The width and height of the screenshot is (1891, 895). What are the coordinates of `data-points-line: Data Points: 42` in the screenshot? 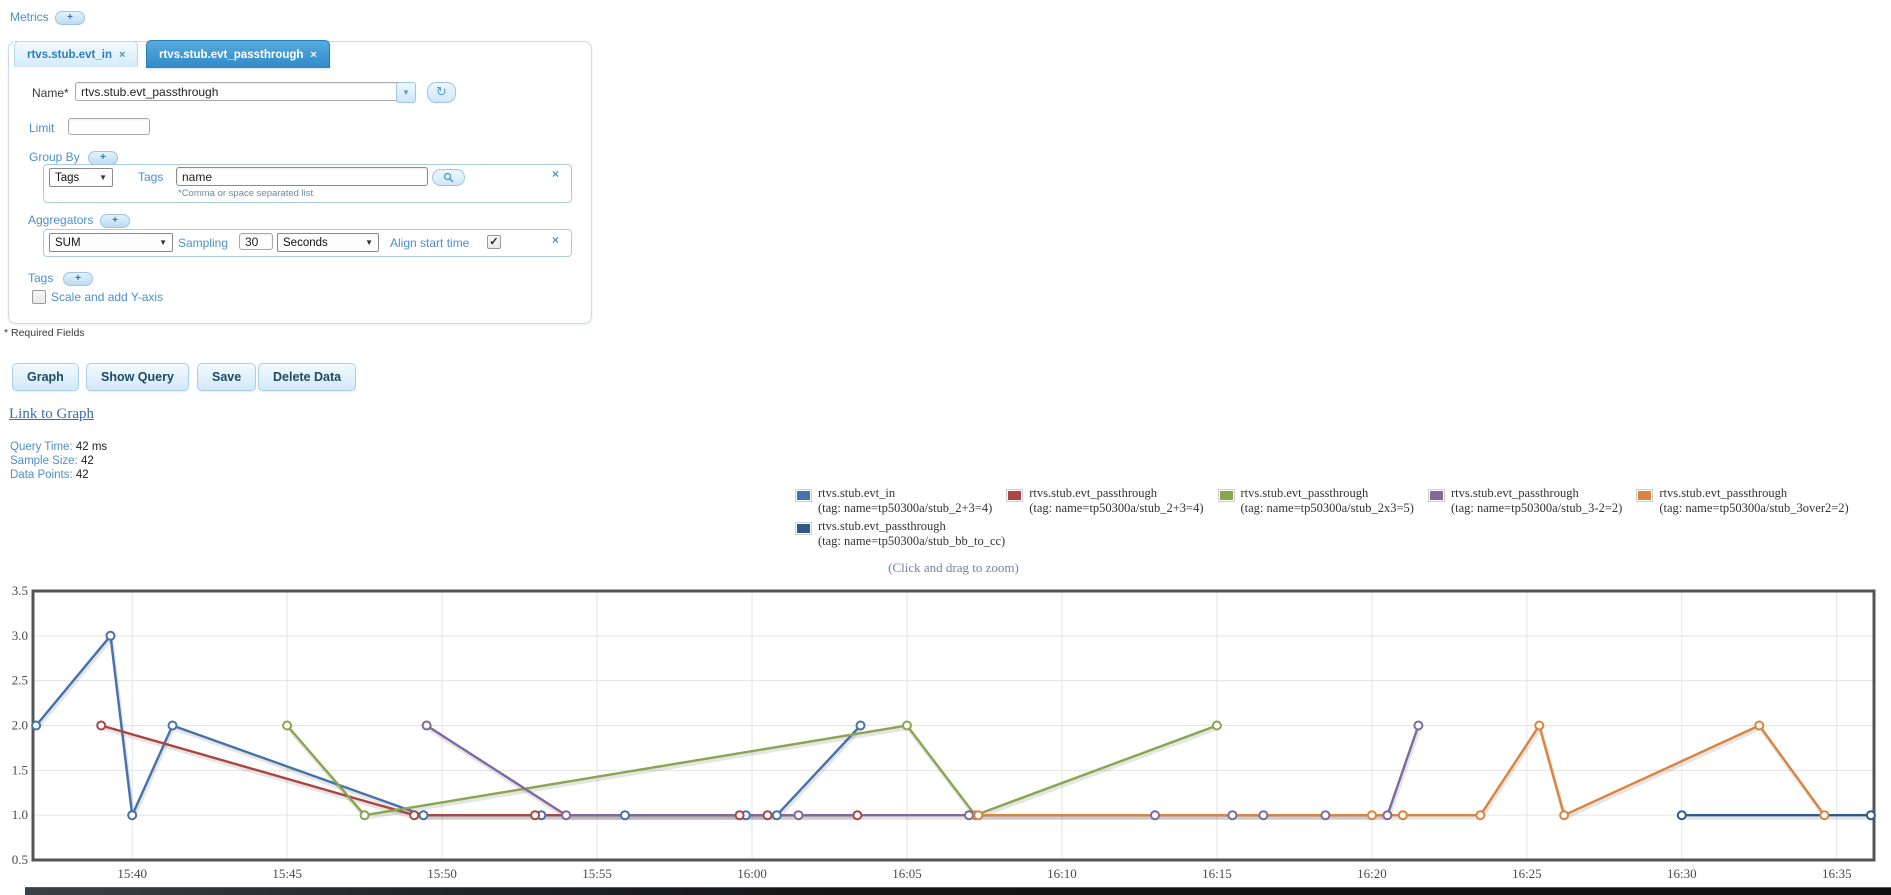 It's located at (58, 475).